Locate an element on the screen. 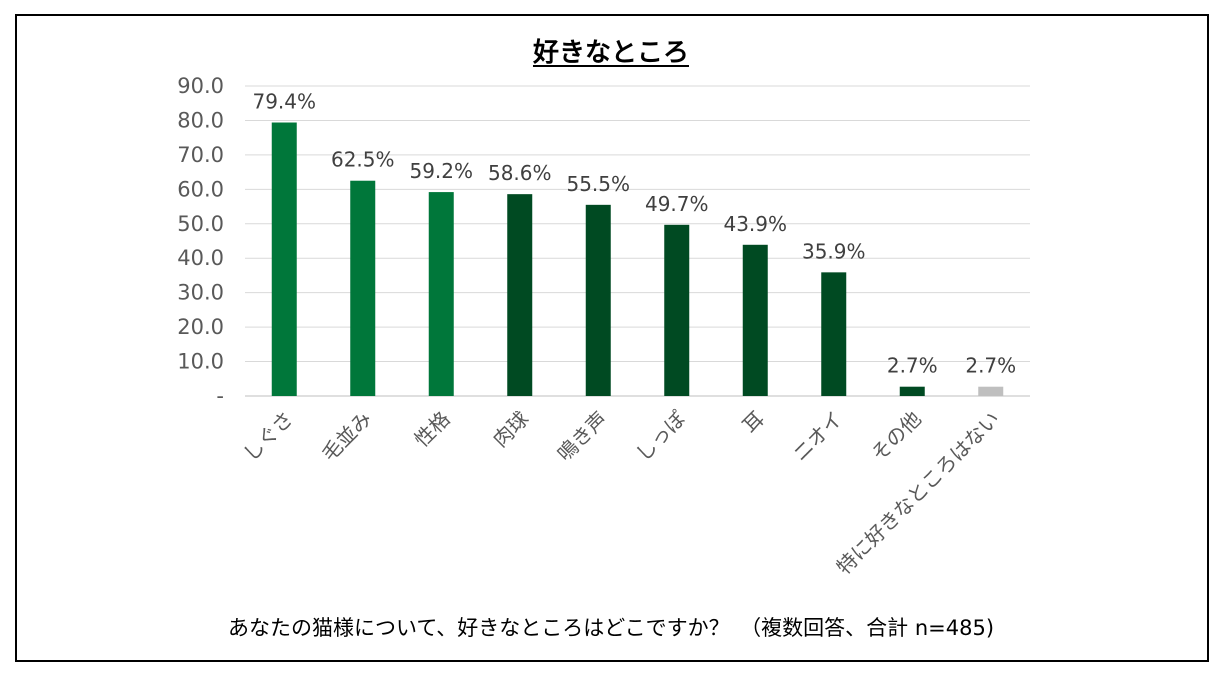 This screenshot has height=678, width=1222. data-label: 49.7% is located at coordinates (677, 204).